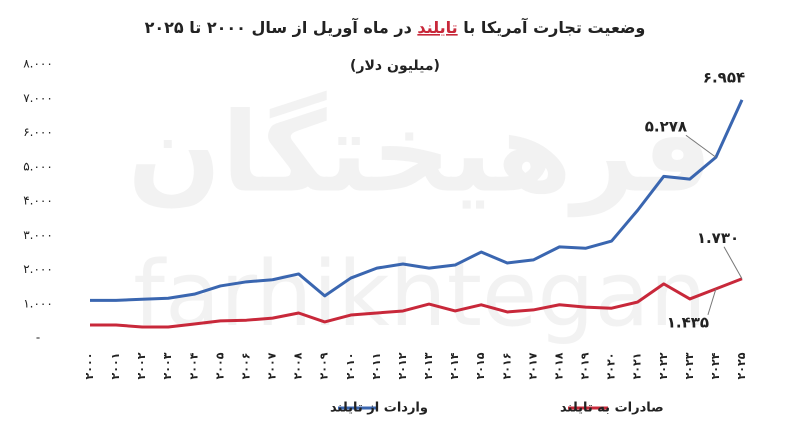  I want to click on x-tick-label: ۲۰۱۵, so click(480, 365).